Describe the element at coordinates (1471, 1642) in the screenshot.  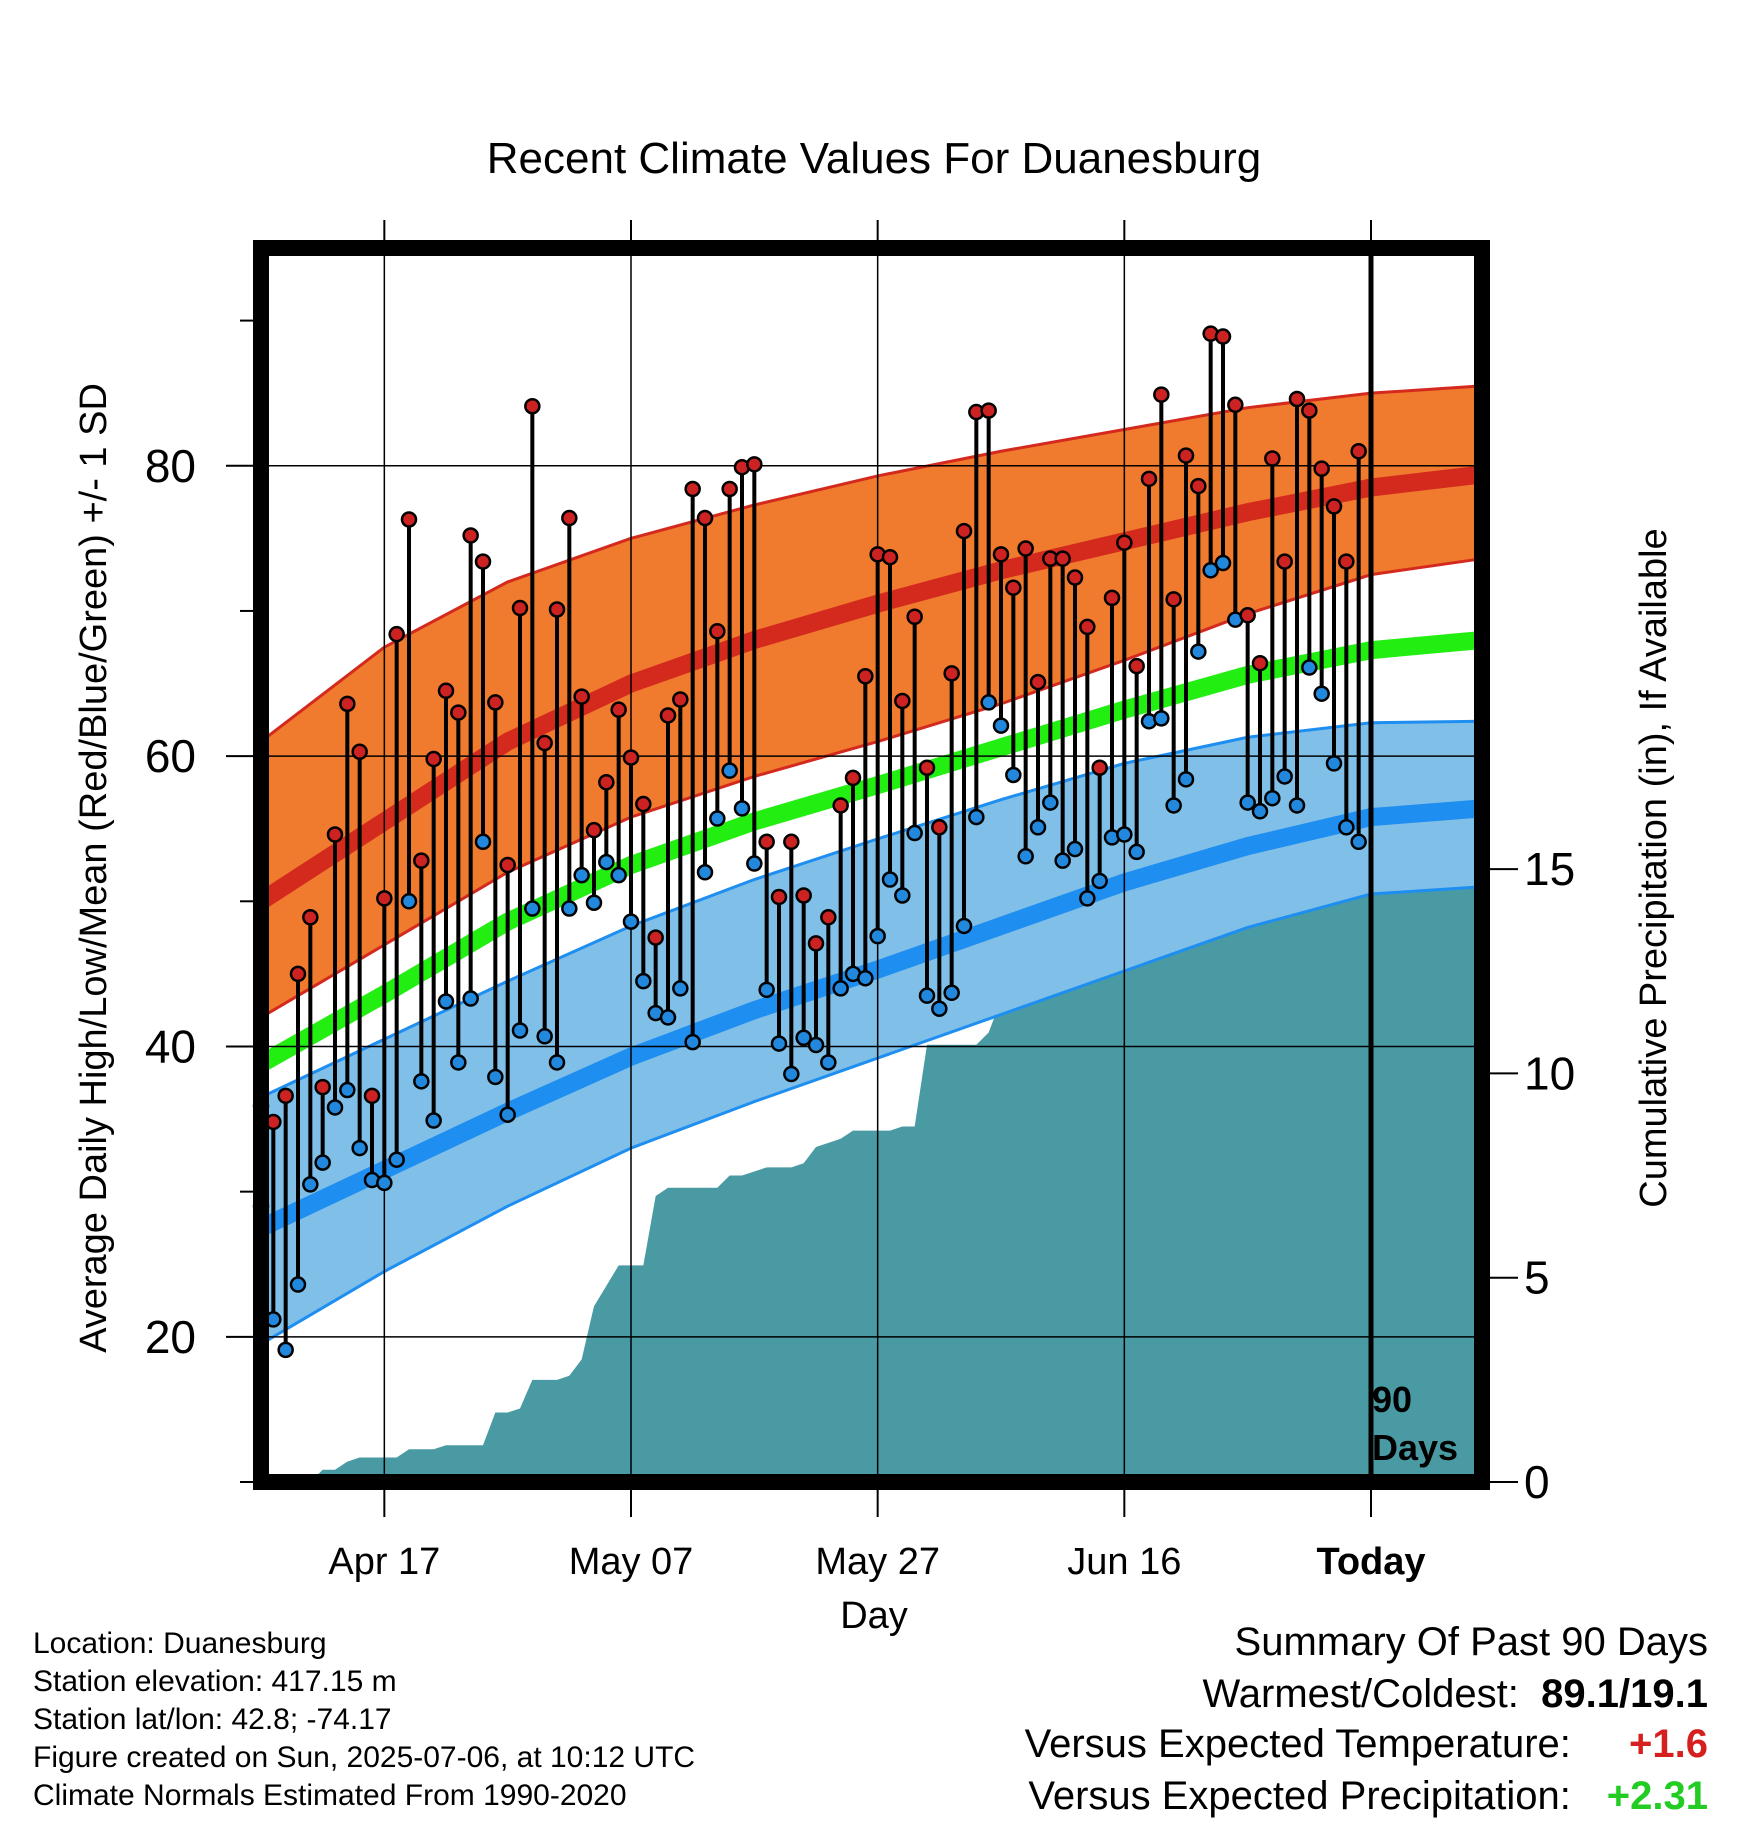
I see `summary-heading: Summary Of Past 90 Days` at that location.